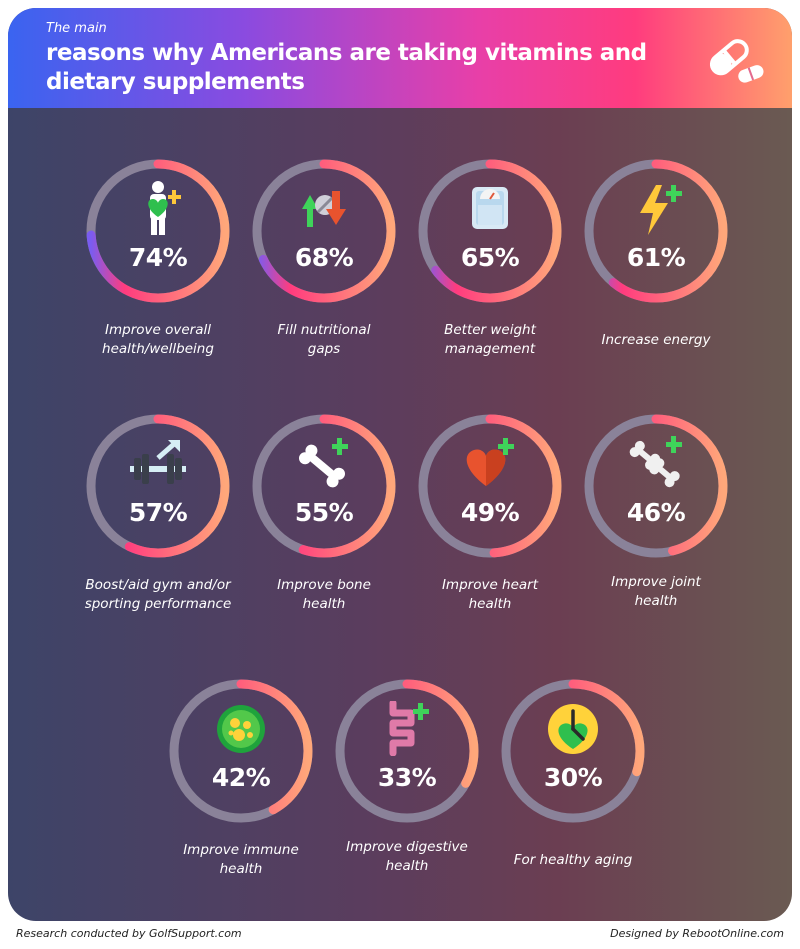 The height and width of the screenshot is (949, 800). I want to click on category-label-line: Improve overall, so click(158, 330).